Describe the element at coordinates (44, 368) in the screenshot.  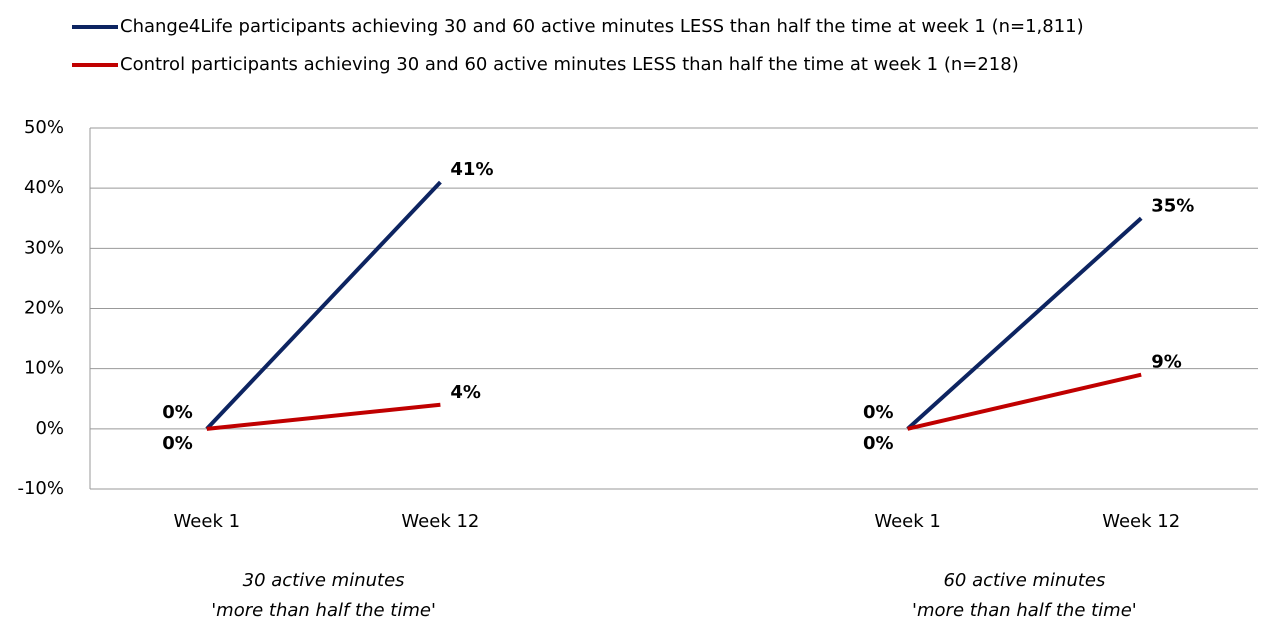
I see `y-tick-label: 10%` at that location.